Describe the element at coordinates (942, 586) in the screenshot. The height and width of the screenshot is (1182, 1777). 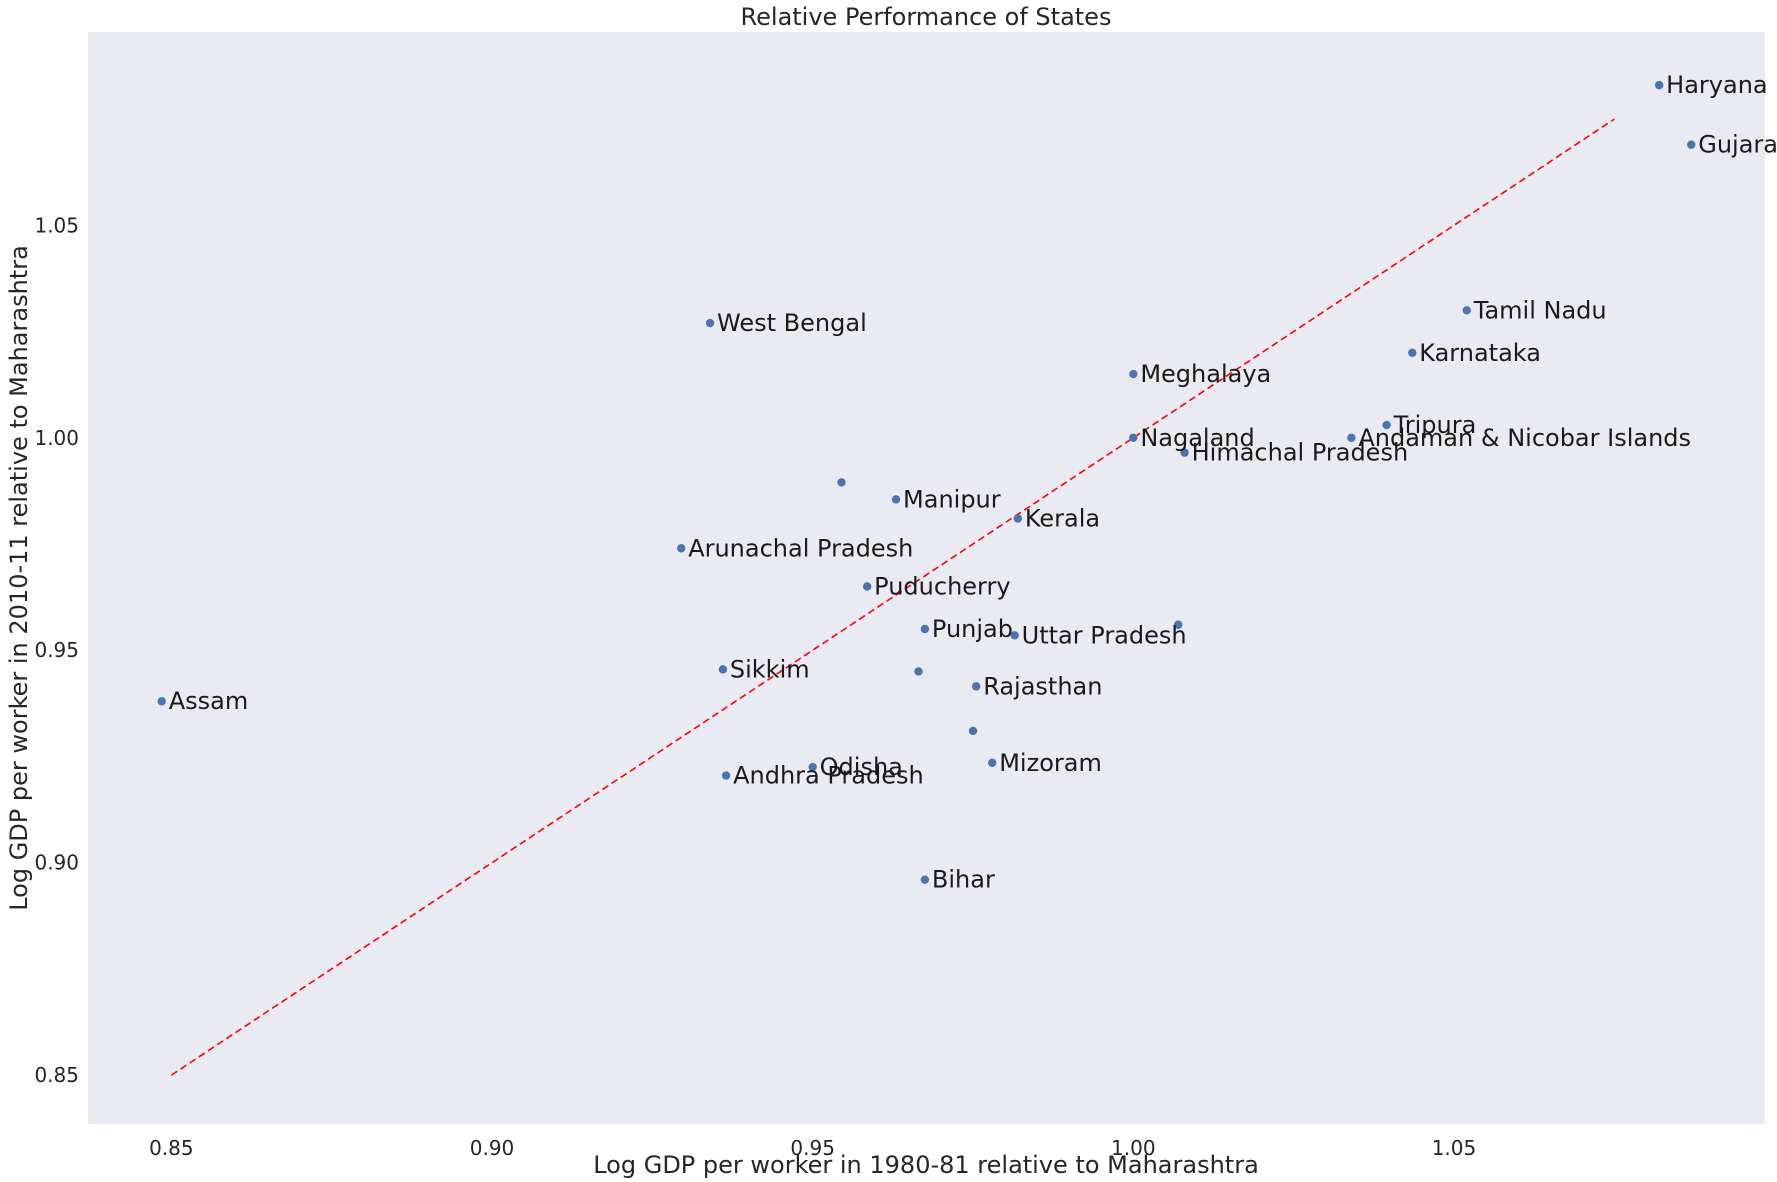
I see `point-label: Puducherry` at that location.